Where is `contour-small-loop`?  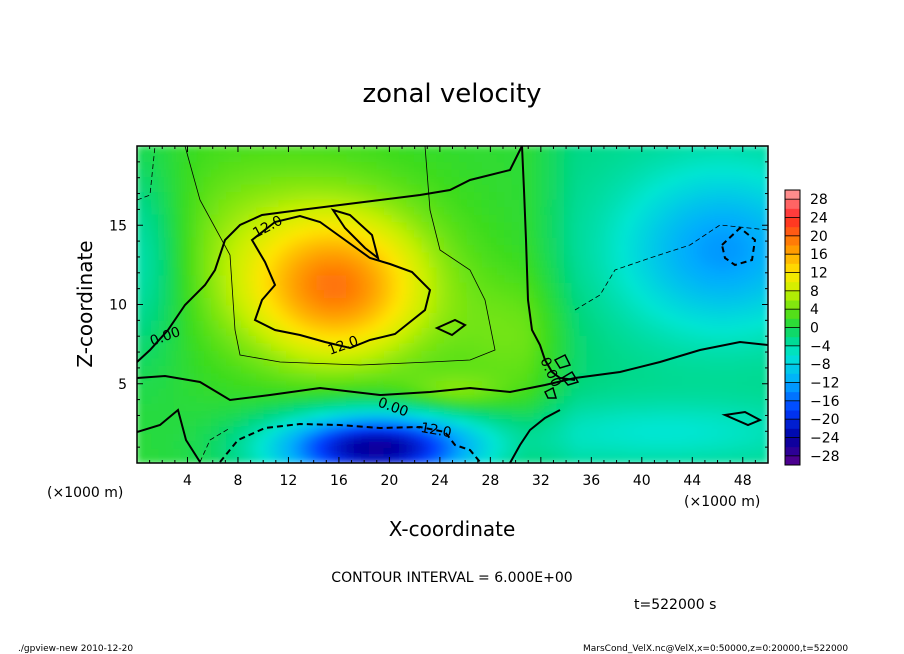
contour-small-loop is located at coordinates (742, 418).